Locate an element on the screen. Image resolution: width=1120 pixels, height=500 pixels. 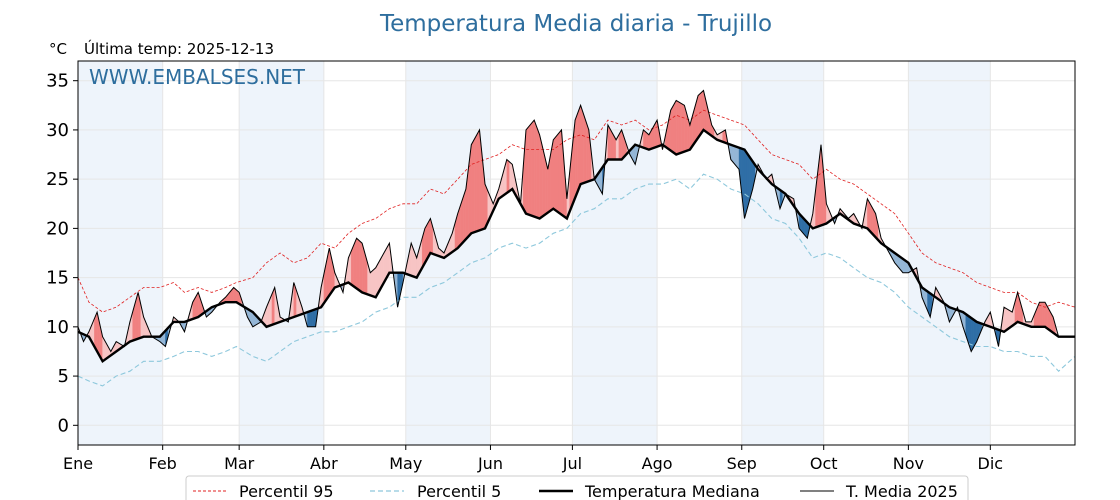
x-tick-label-abr: Abr is located at coordinates (324, 463).